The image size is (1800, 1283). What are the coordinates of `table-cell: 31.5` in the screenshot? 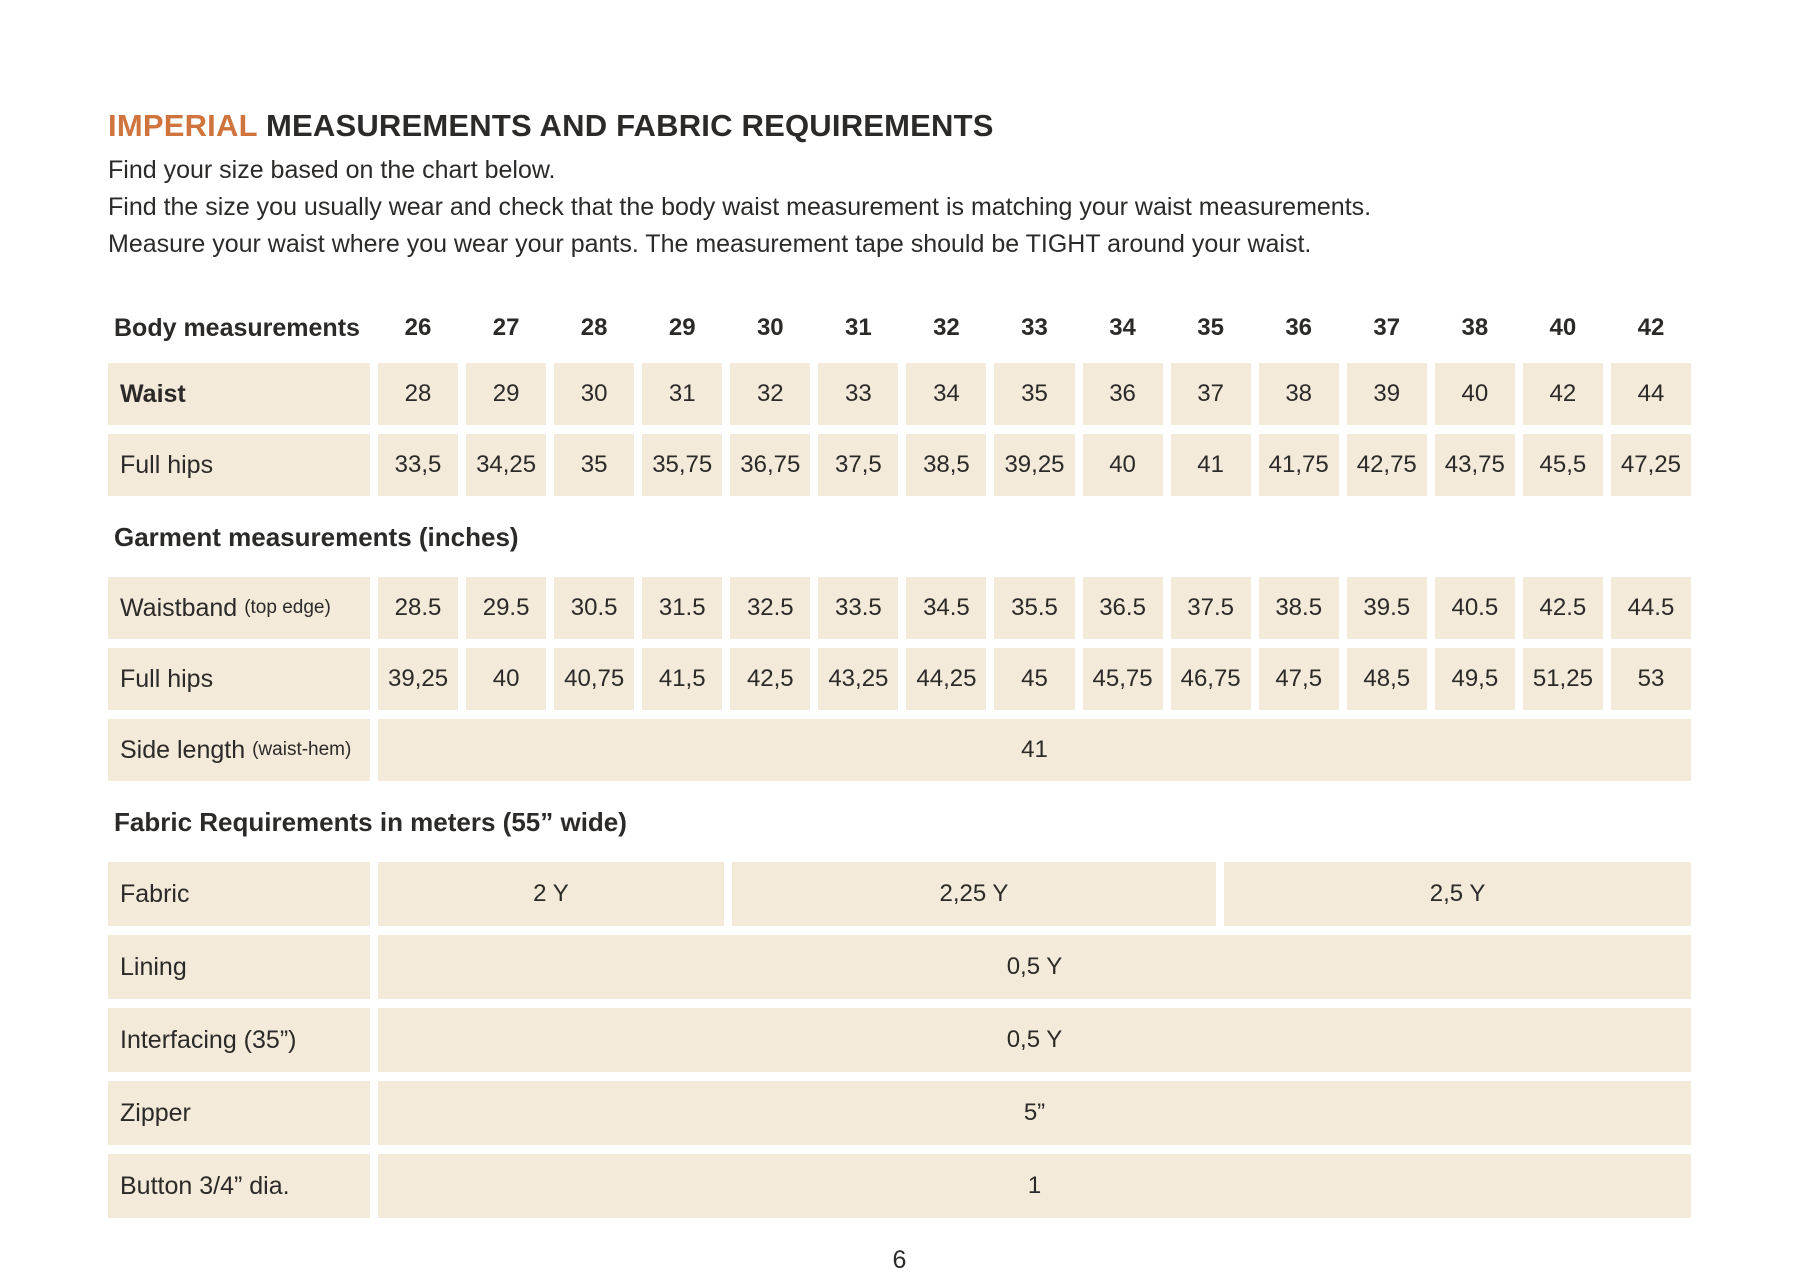 It's located at (682, 608).